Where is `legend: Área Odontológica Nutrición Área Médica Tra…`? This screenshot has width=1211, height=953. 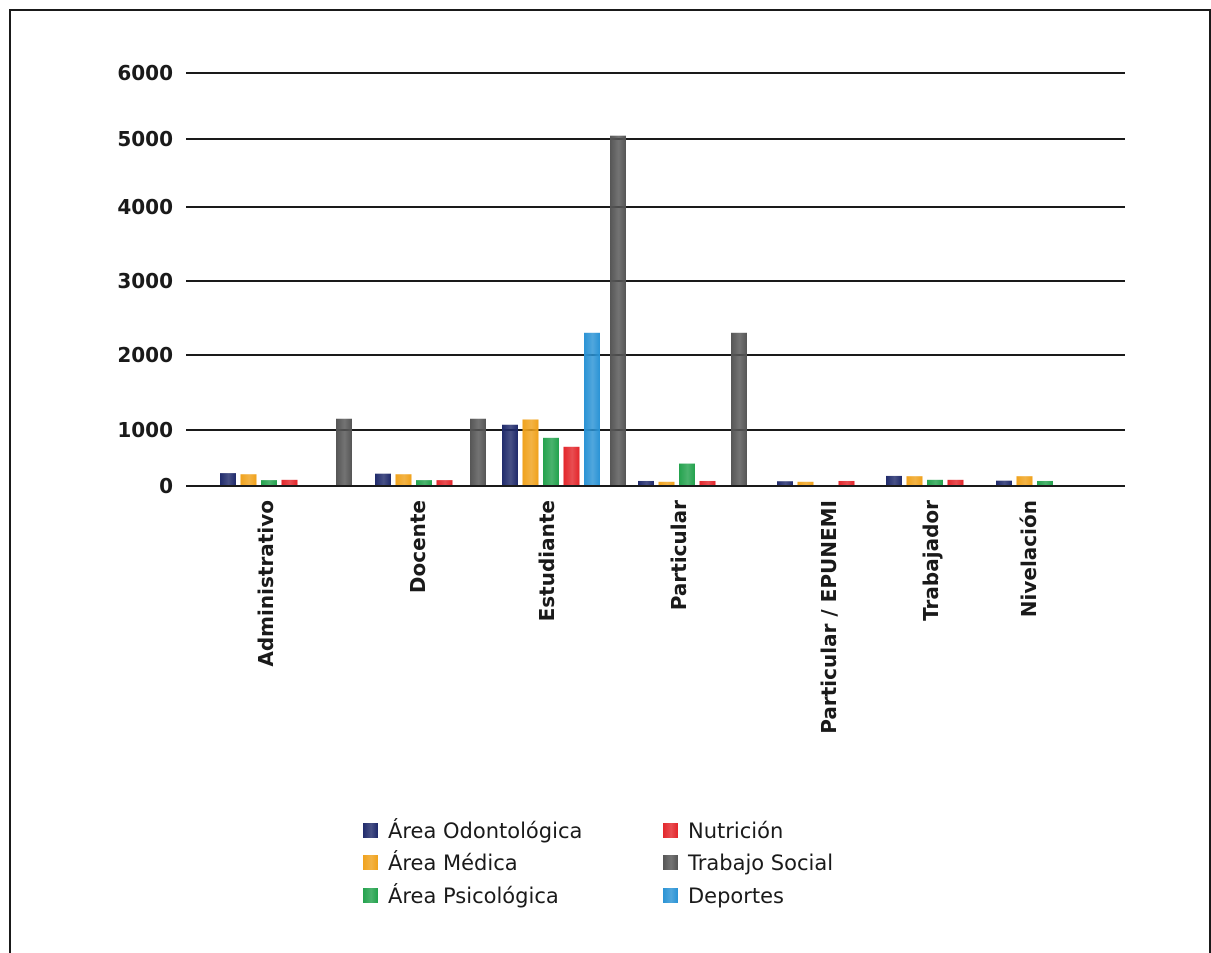 legend: Área Odontológica Nutrición Área Médica Tra… is located at coordinates (598, 863).